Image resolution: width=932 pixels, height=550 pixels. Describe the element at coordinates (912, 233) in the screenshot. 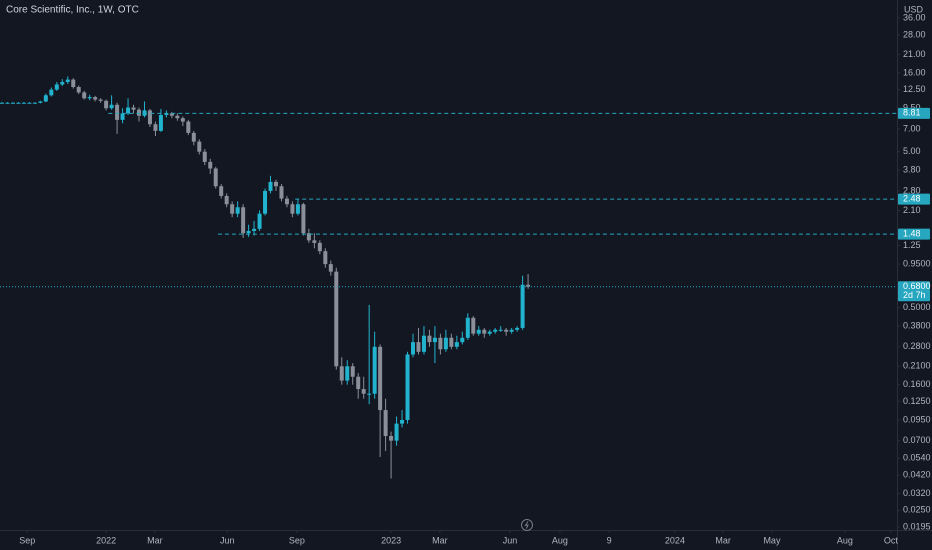

I see `level-label: 1.48` at that location.